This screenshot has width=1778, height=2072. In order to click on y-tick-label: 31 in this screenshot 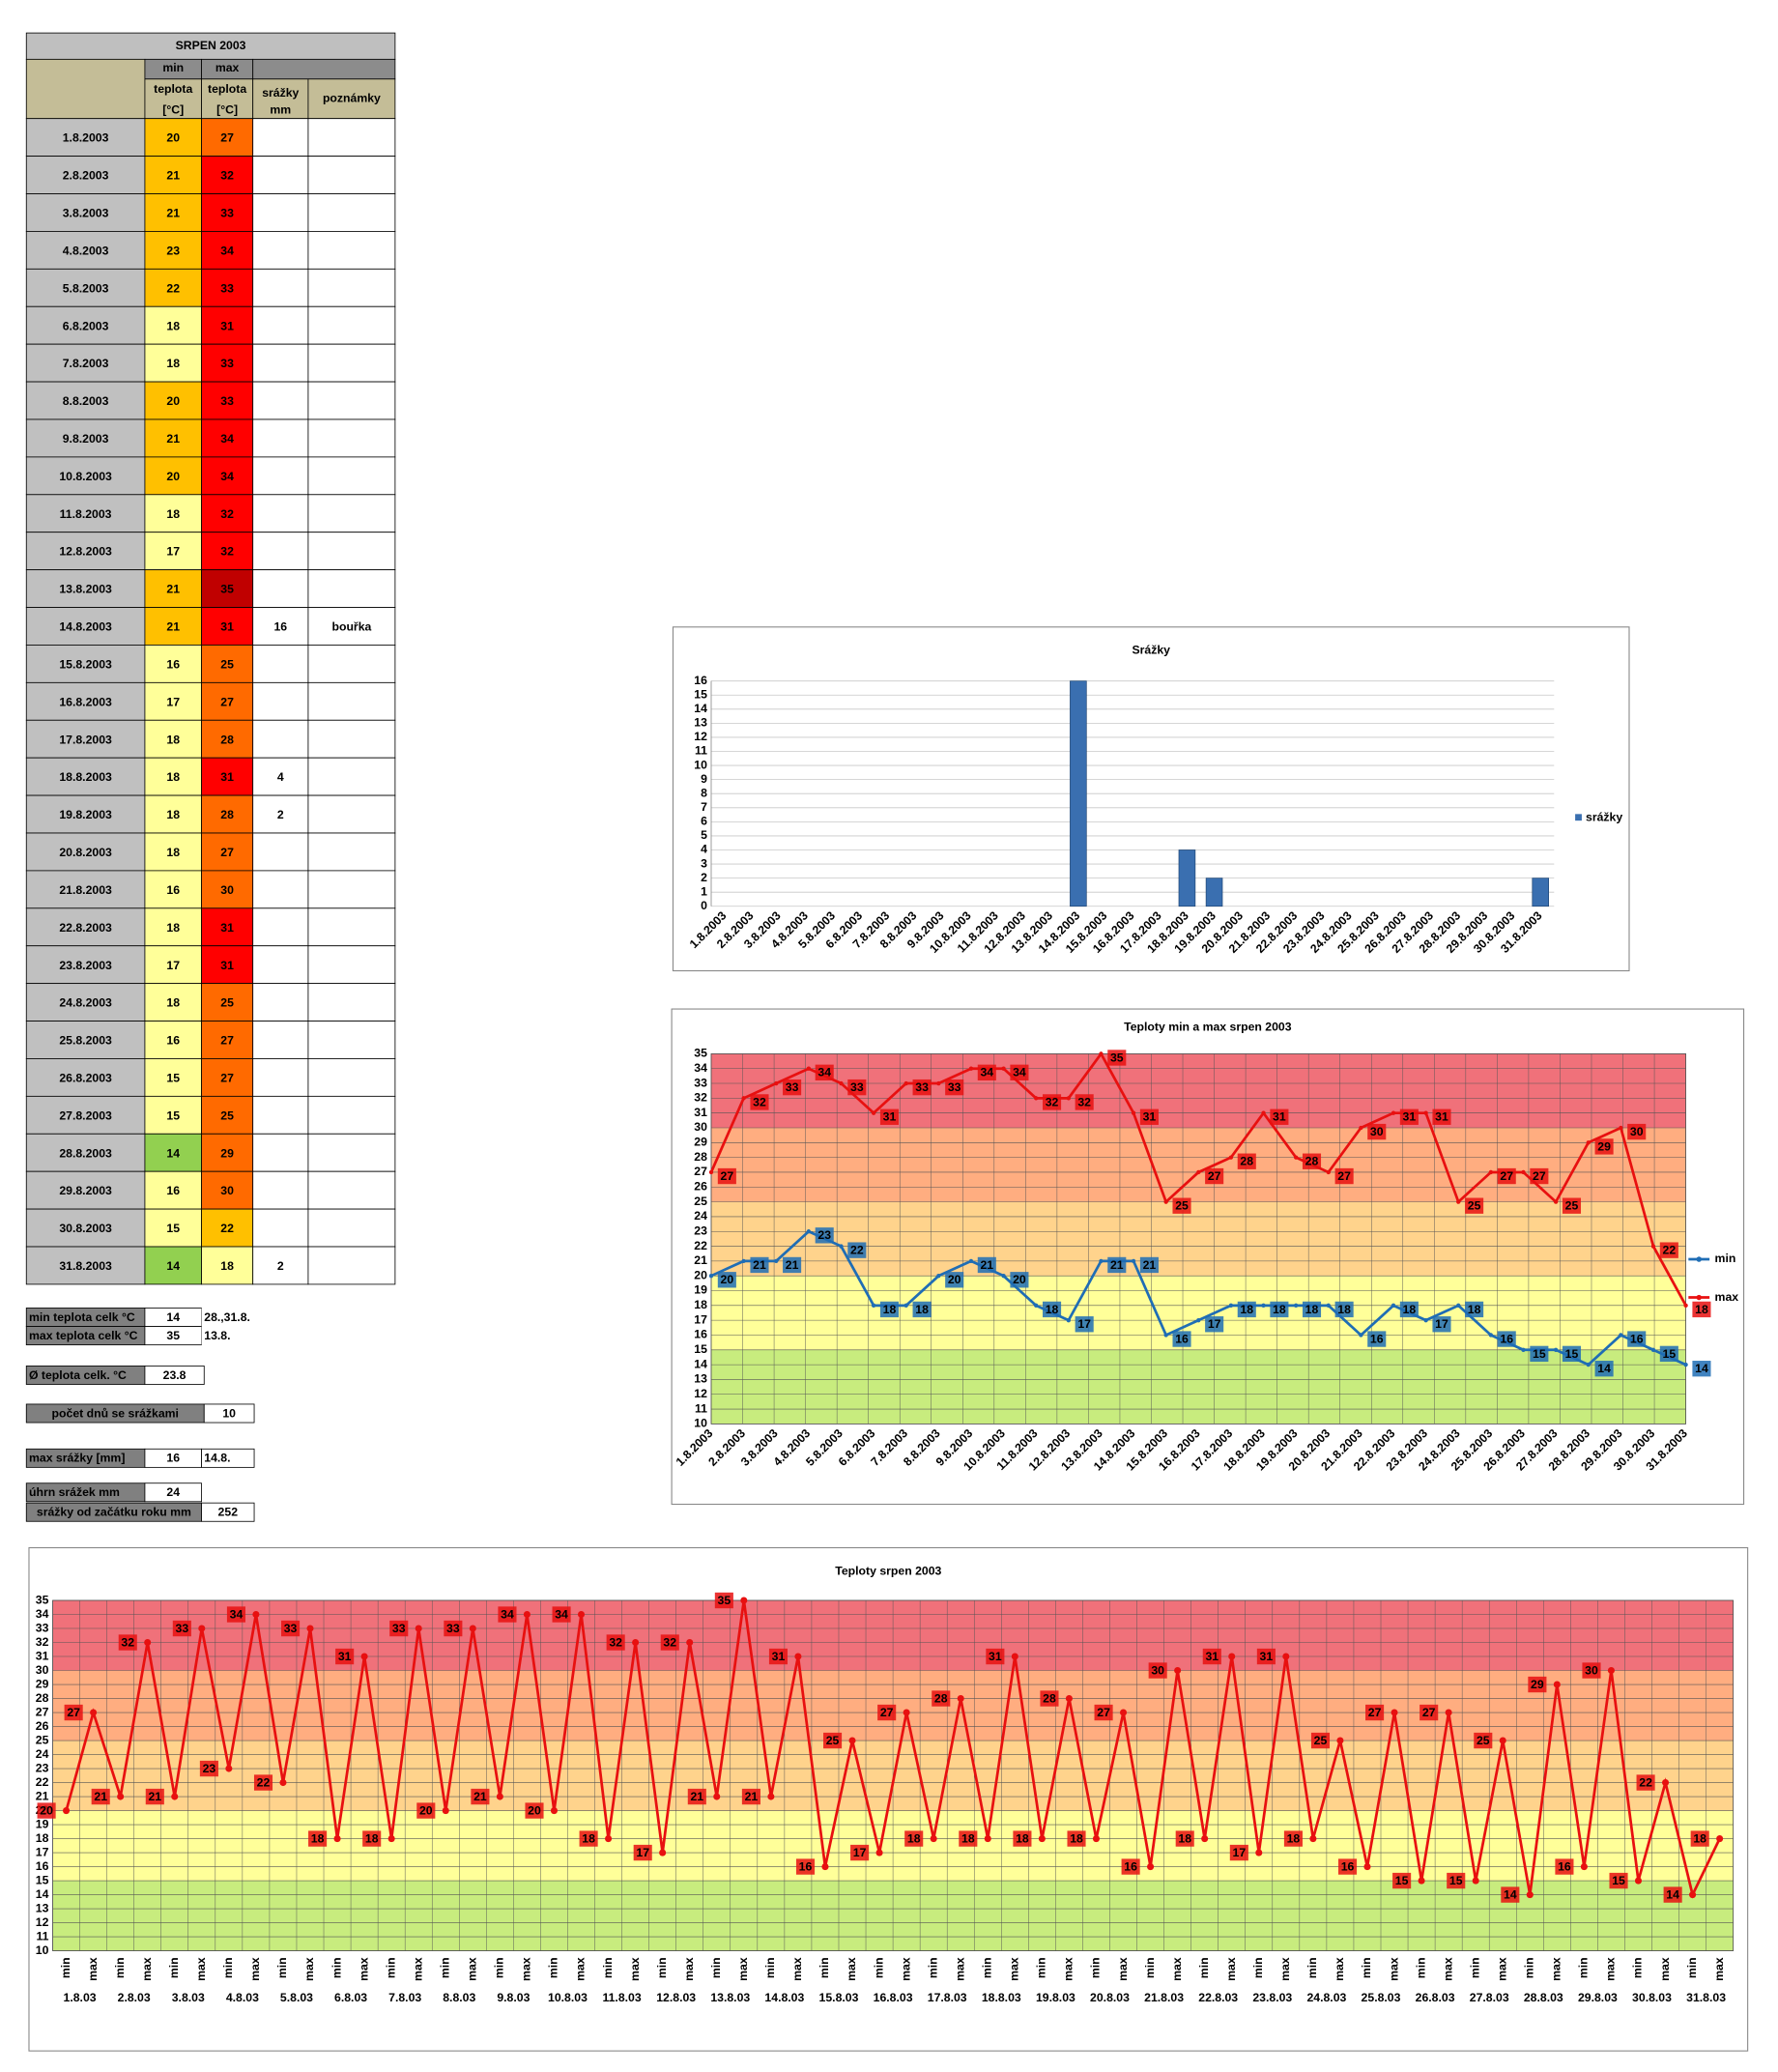, I will do `click(700, 1112)`.